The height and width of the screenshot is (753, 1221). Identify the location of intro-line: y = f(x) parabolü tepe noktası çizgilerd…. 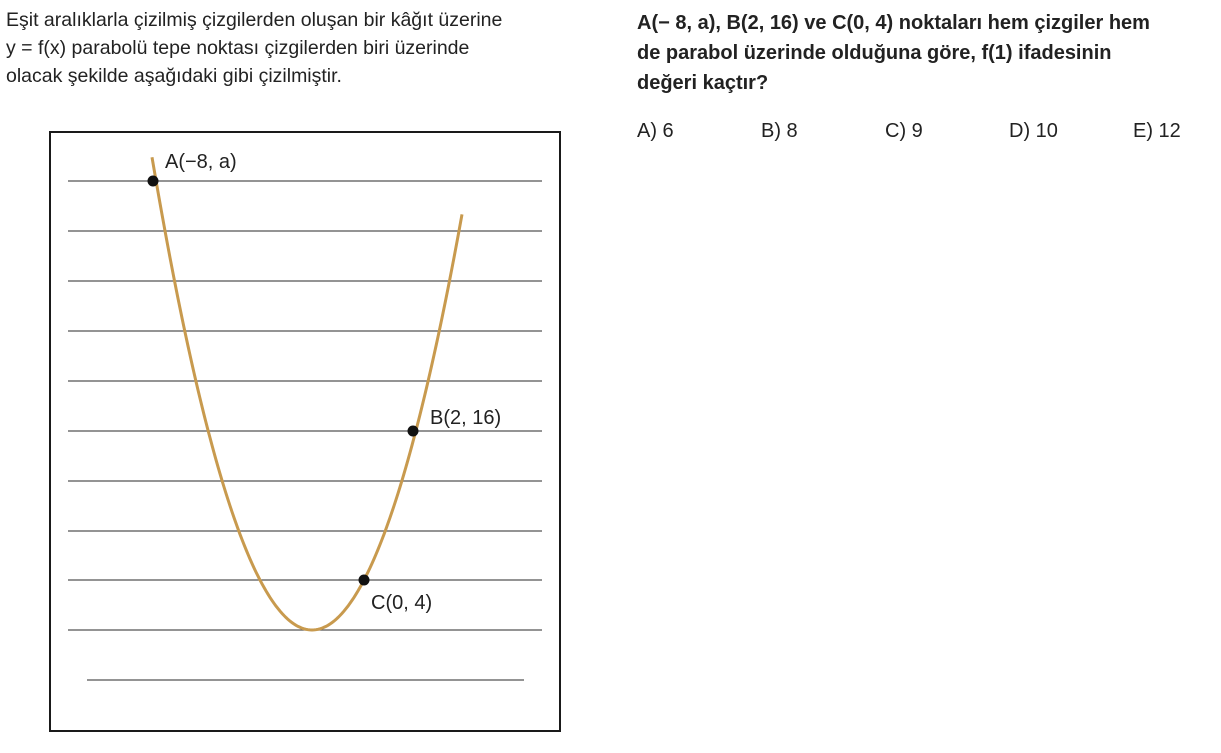
(238, 48).